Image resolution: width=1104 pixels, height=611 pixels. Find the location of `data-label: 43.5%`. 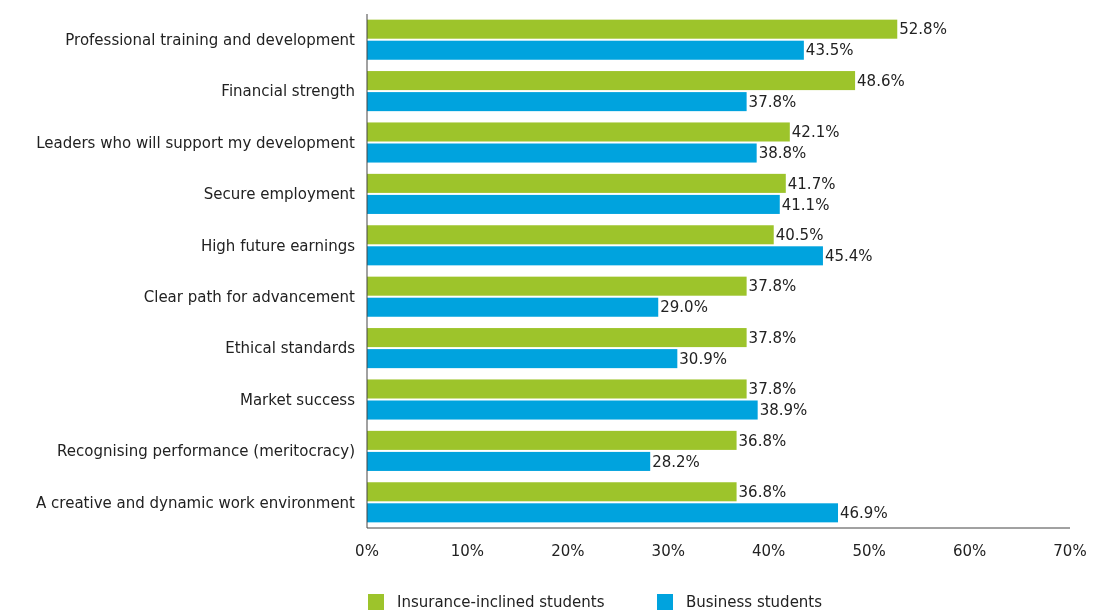

data-label: 43.5% is located at coordinates (829, 50).